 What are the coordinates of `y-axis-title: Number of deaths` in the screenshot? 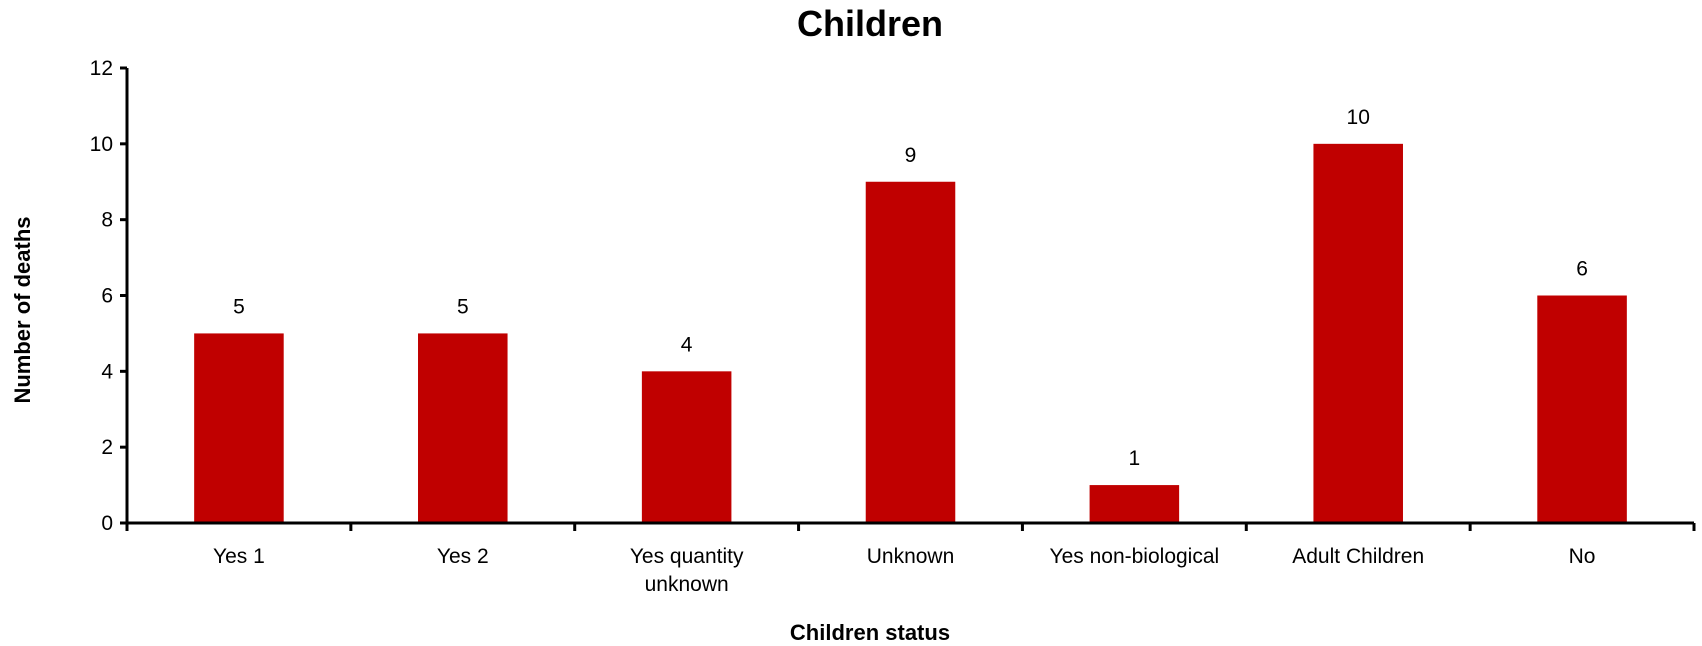 It's located at (22, 309).